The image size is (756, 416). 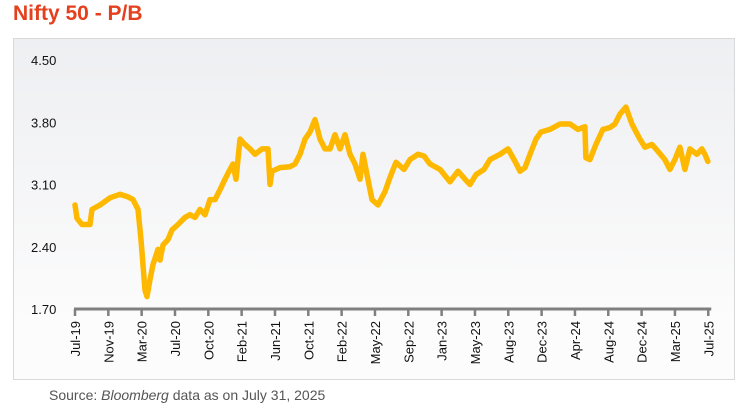 What do you see at coordinates (475, 342) in the screenshot?
I see `x-tick-label: May-23` at bounding box center [475, 342].